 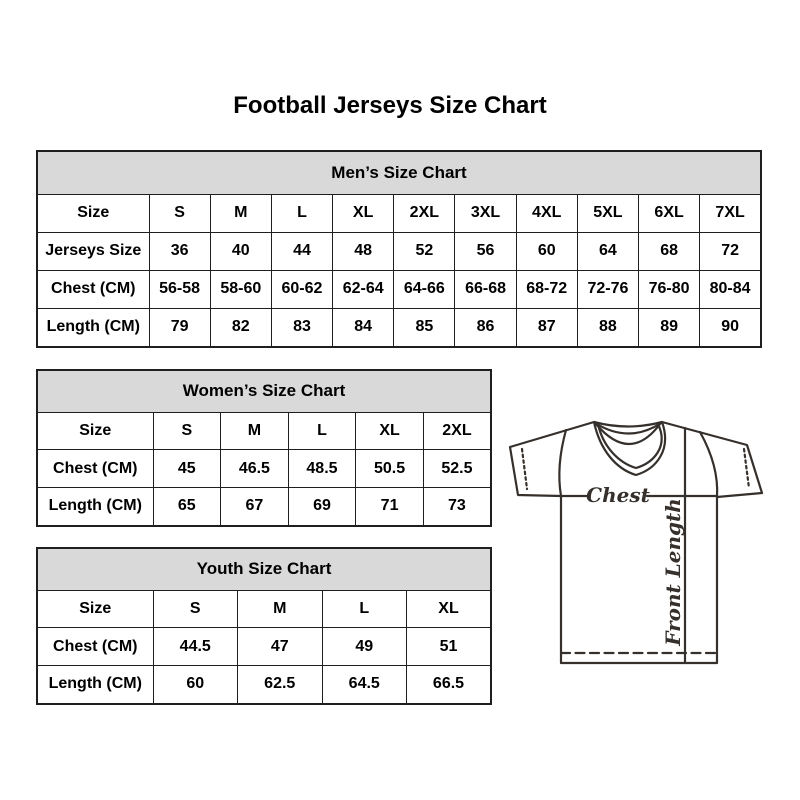 I want to click on size-cell: 71, so click(x=389, y=506).